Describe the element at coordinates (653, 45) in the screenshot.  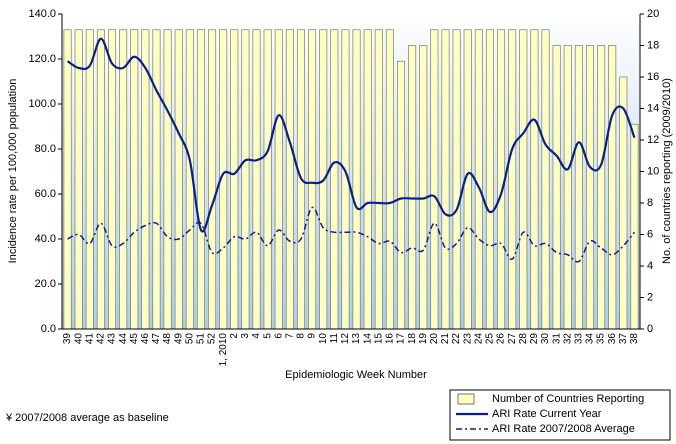
I see `y2-tick-label: 18` at that location.